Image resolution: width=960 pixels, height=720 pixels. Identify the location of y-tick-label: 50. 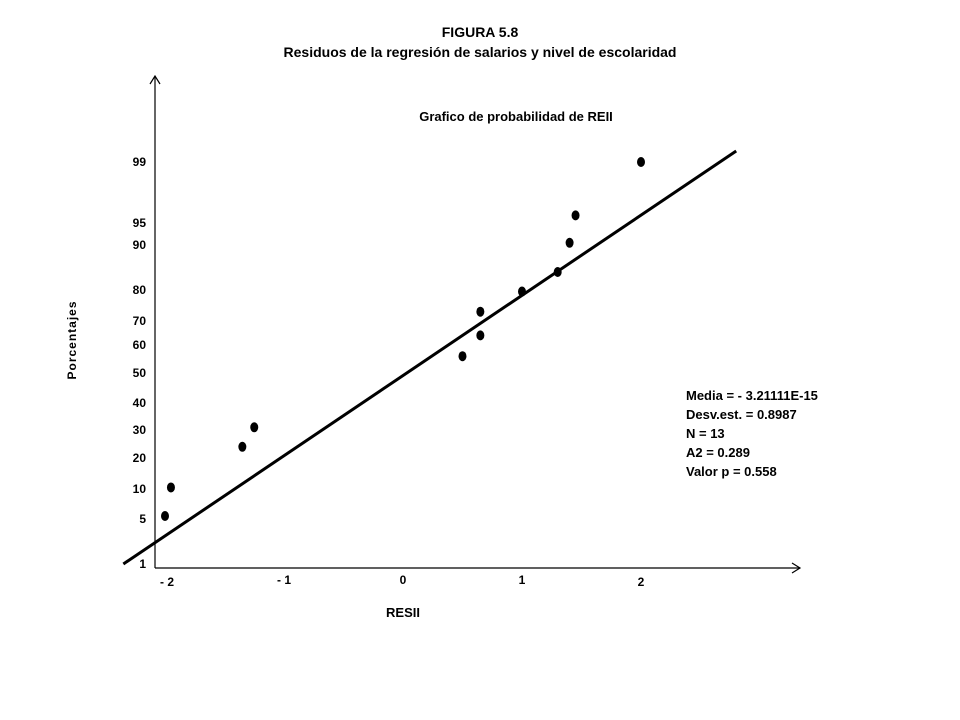
(140, 373).